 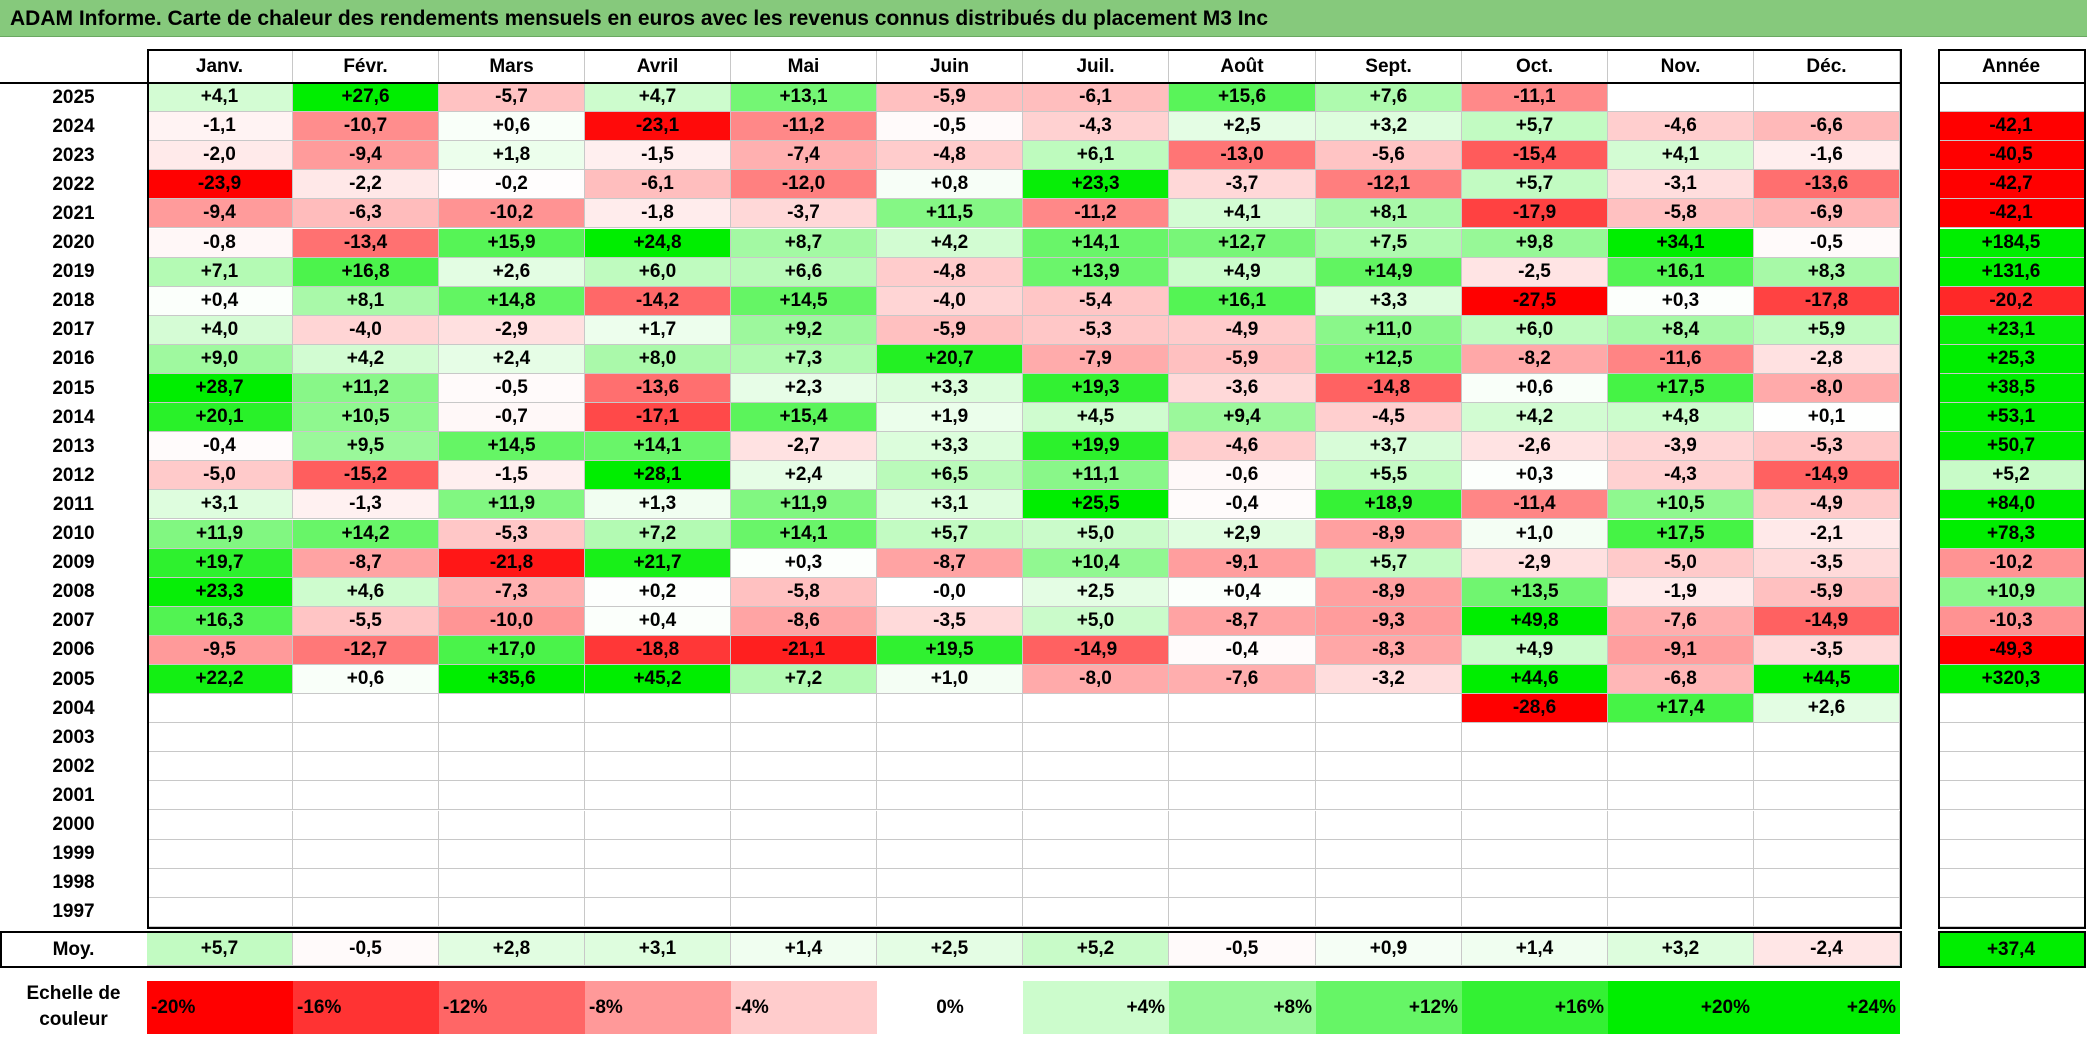 What do you see at coordinates (366, 621) in the screenshot?
I see `heatmap-cell: -5,5` at bounding box center [366, 621].